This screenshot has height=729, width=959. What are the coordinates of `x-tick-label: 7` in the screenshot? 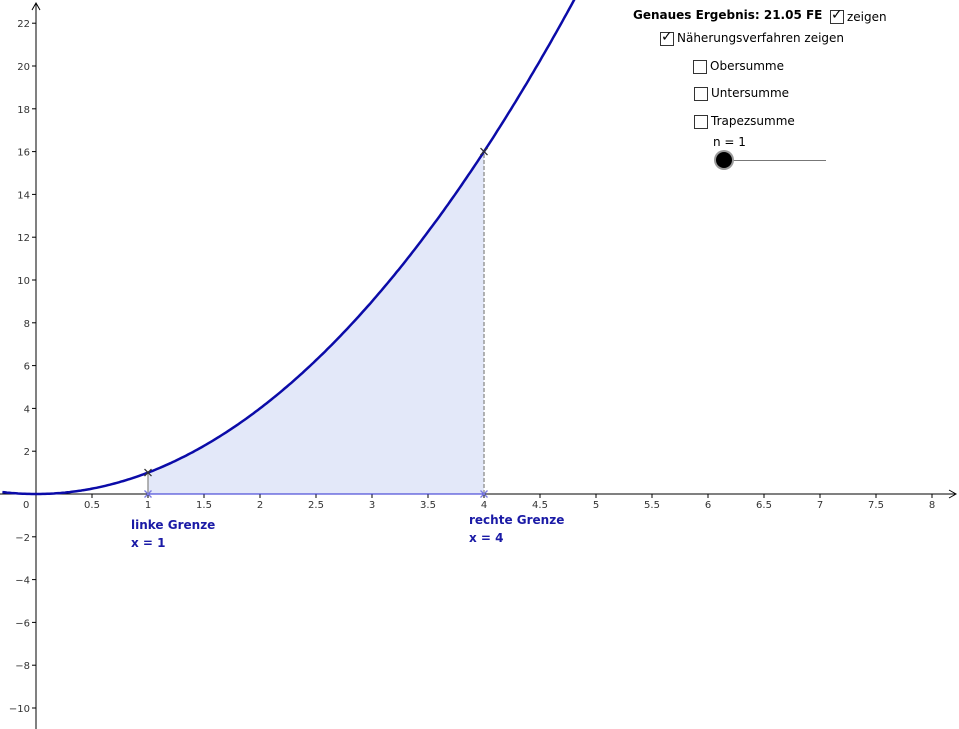 It's located at (820, 505).